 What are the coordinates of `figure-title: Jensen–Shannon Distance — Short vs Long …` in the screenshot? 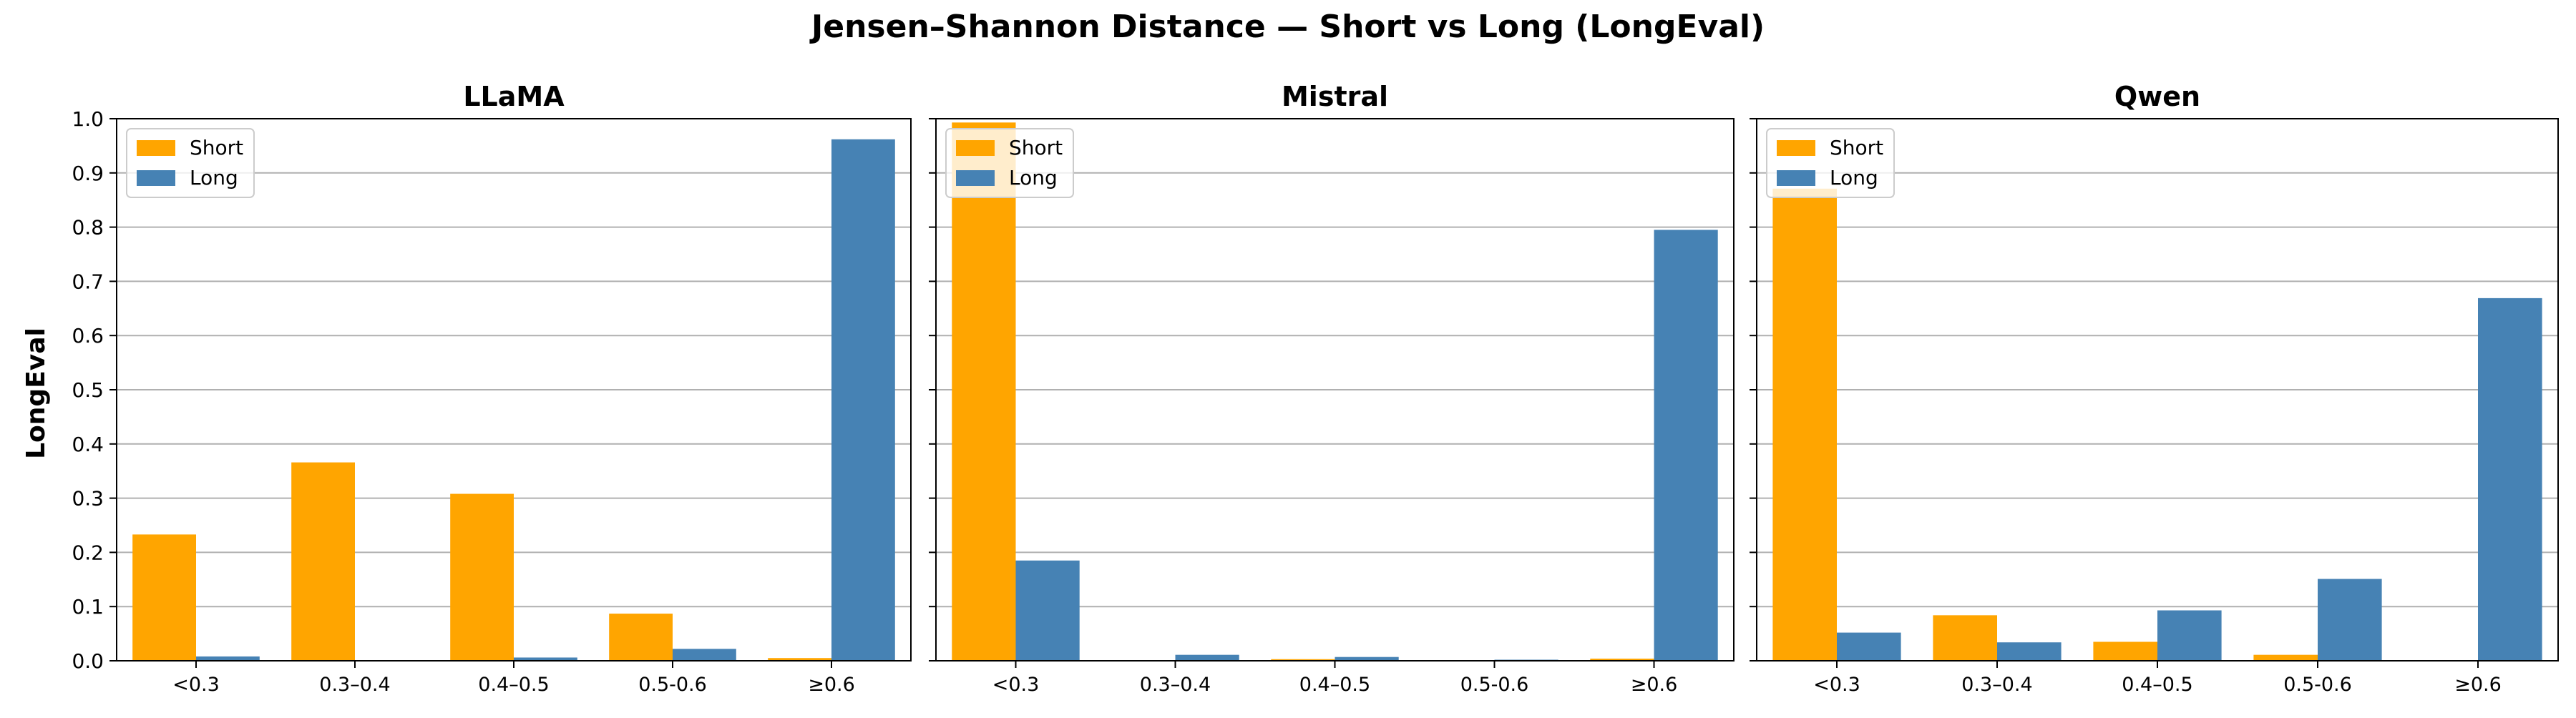 It's located at (1287, 27).